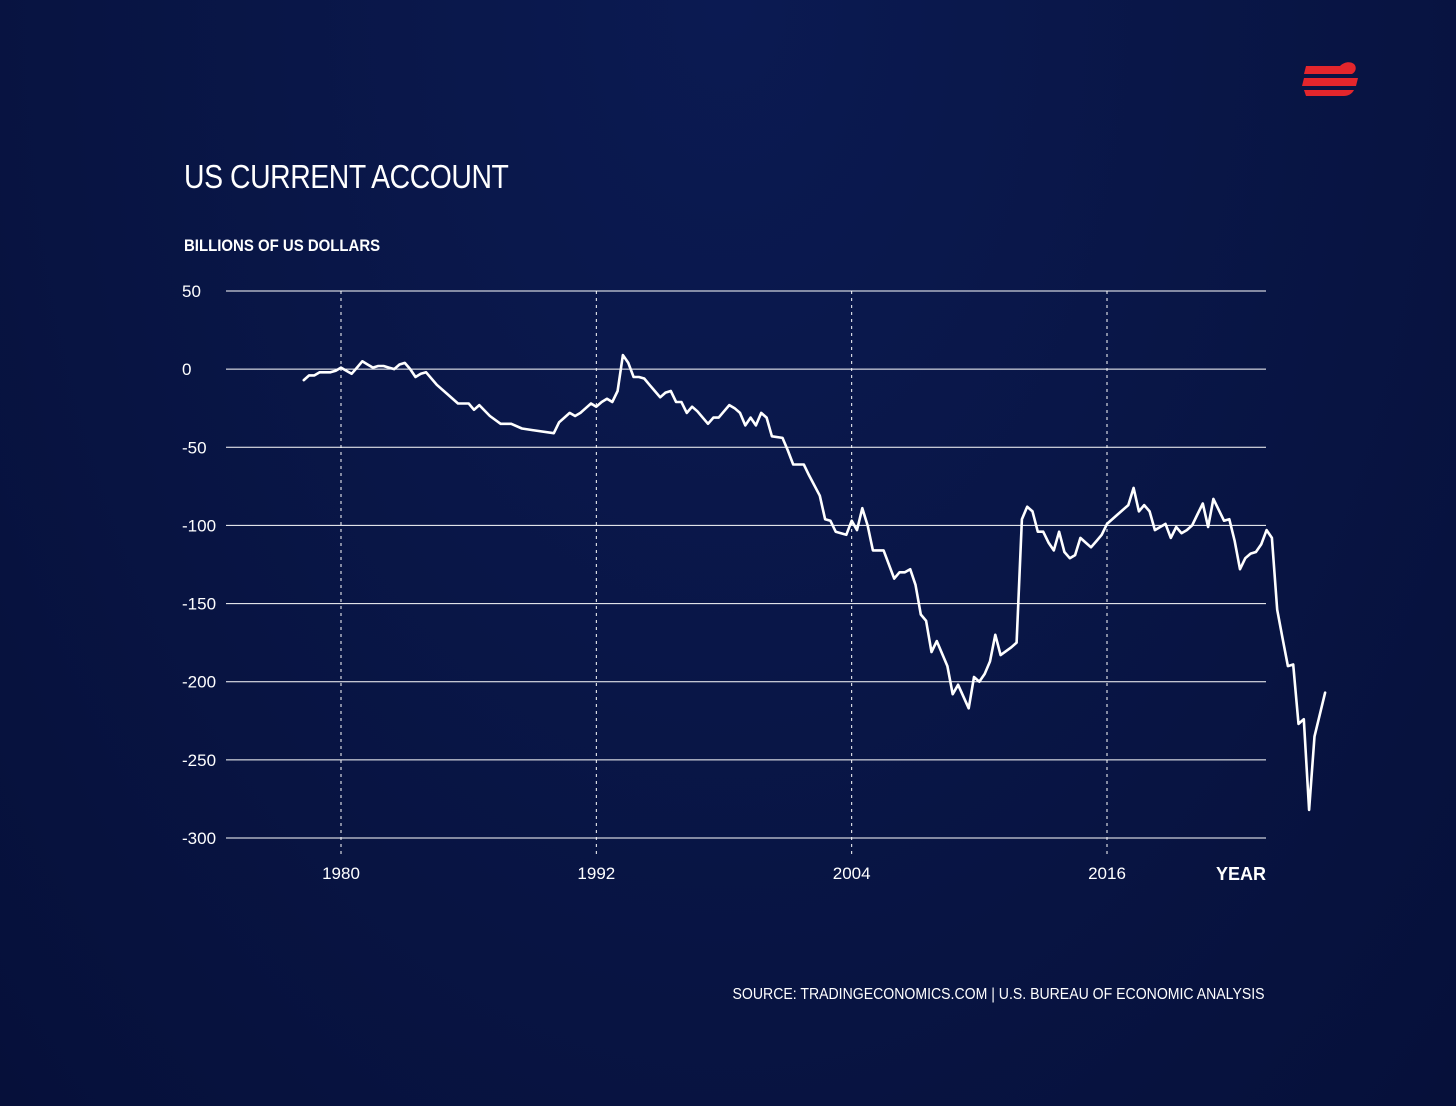 The width and height of the screenshot is (1456, 1106). I want to click on y-tick-label: 0, so click(186, 369).